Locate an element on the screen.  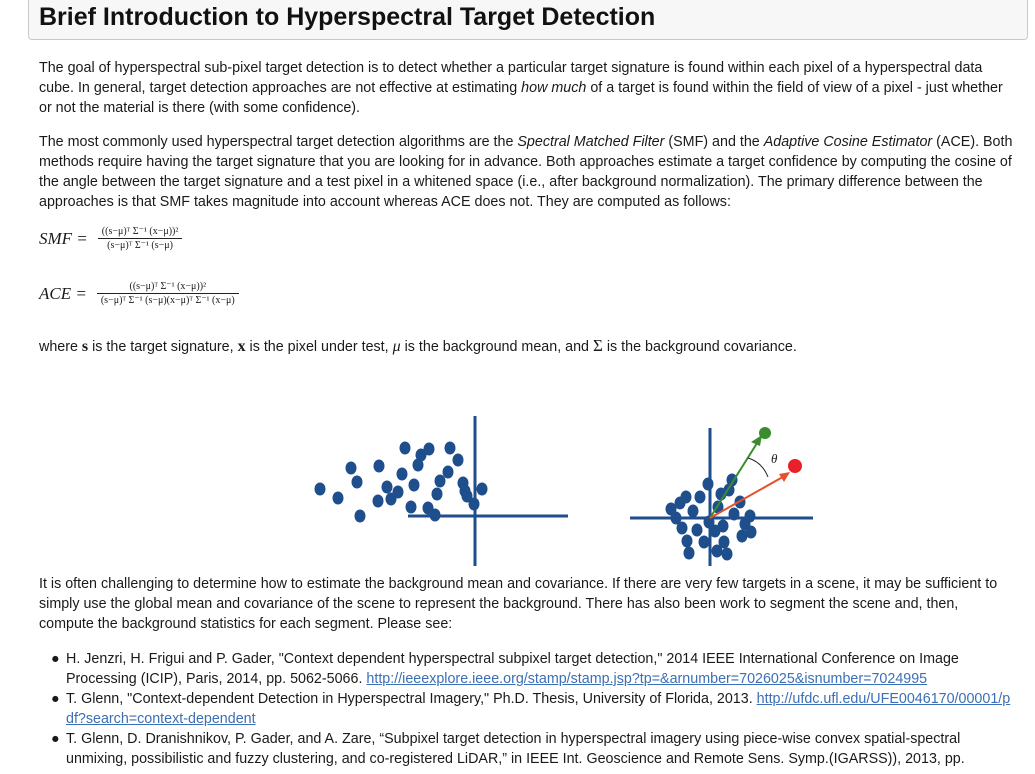
target-arrowhead is located at coordinates (756, 440).